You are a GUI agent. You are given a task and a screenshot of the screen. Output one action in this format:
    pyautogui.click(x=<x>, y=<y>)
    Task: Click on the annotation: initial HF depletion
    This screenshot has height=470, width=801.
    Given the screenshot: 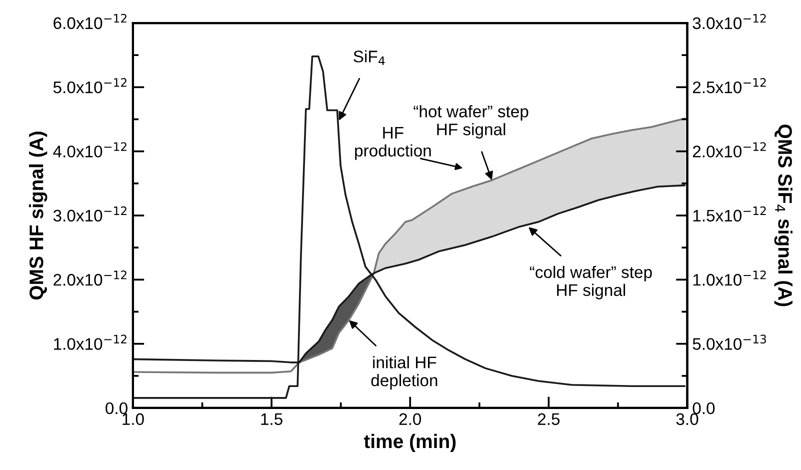 What is the action you would take?
    pyautogui.click(x=404, y=373)
    